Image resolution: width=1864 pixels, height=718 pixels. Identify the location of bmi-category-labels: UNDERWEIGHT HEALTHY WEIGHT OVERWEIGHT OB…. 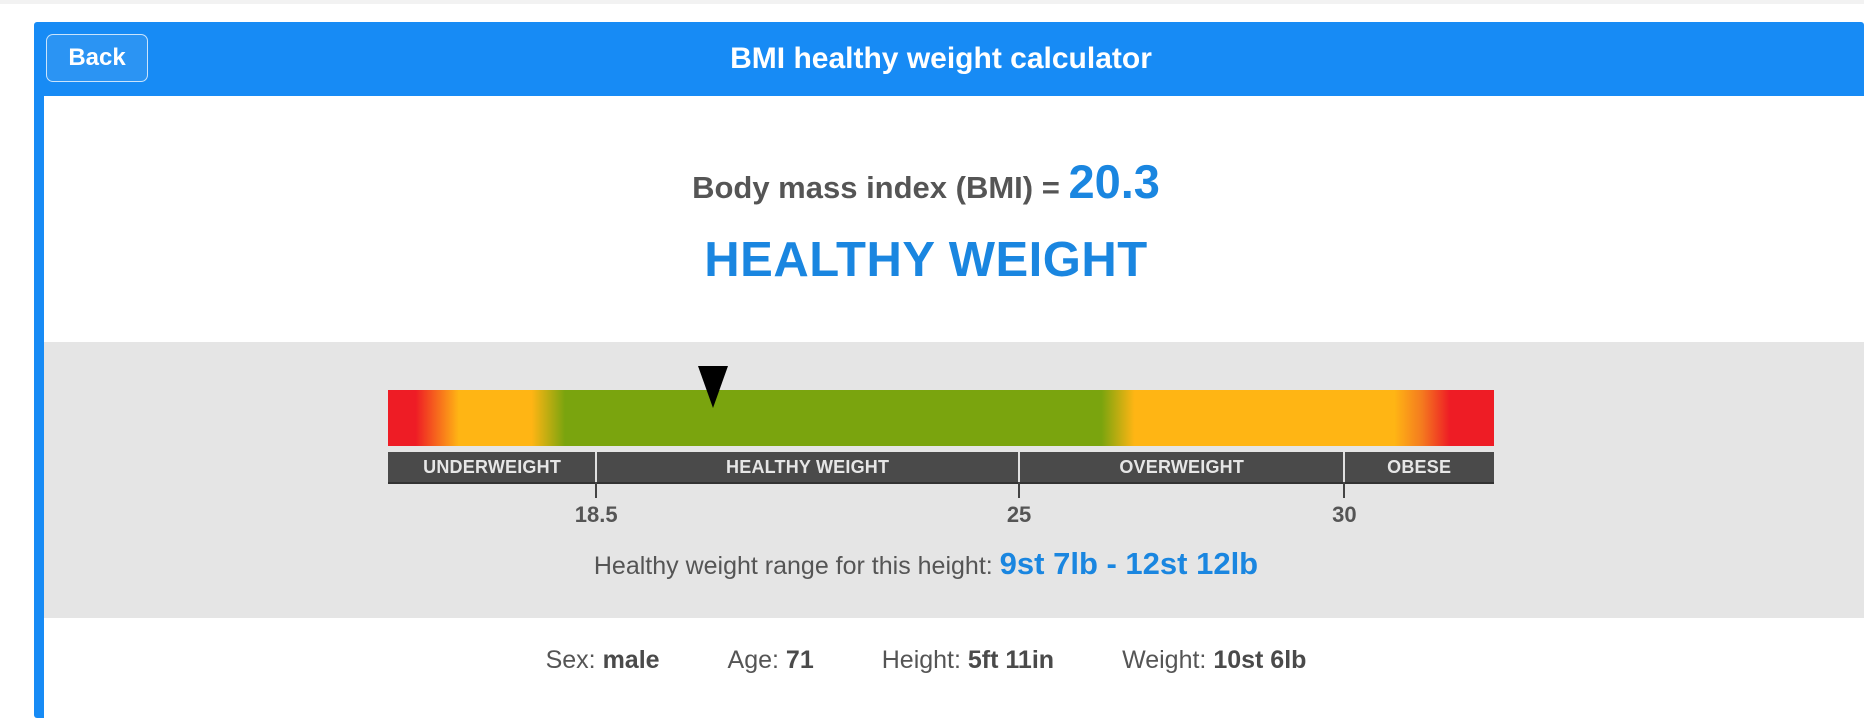
(941, 468).